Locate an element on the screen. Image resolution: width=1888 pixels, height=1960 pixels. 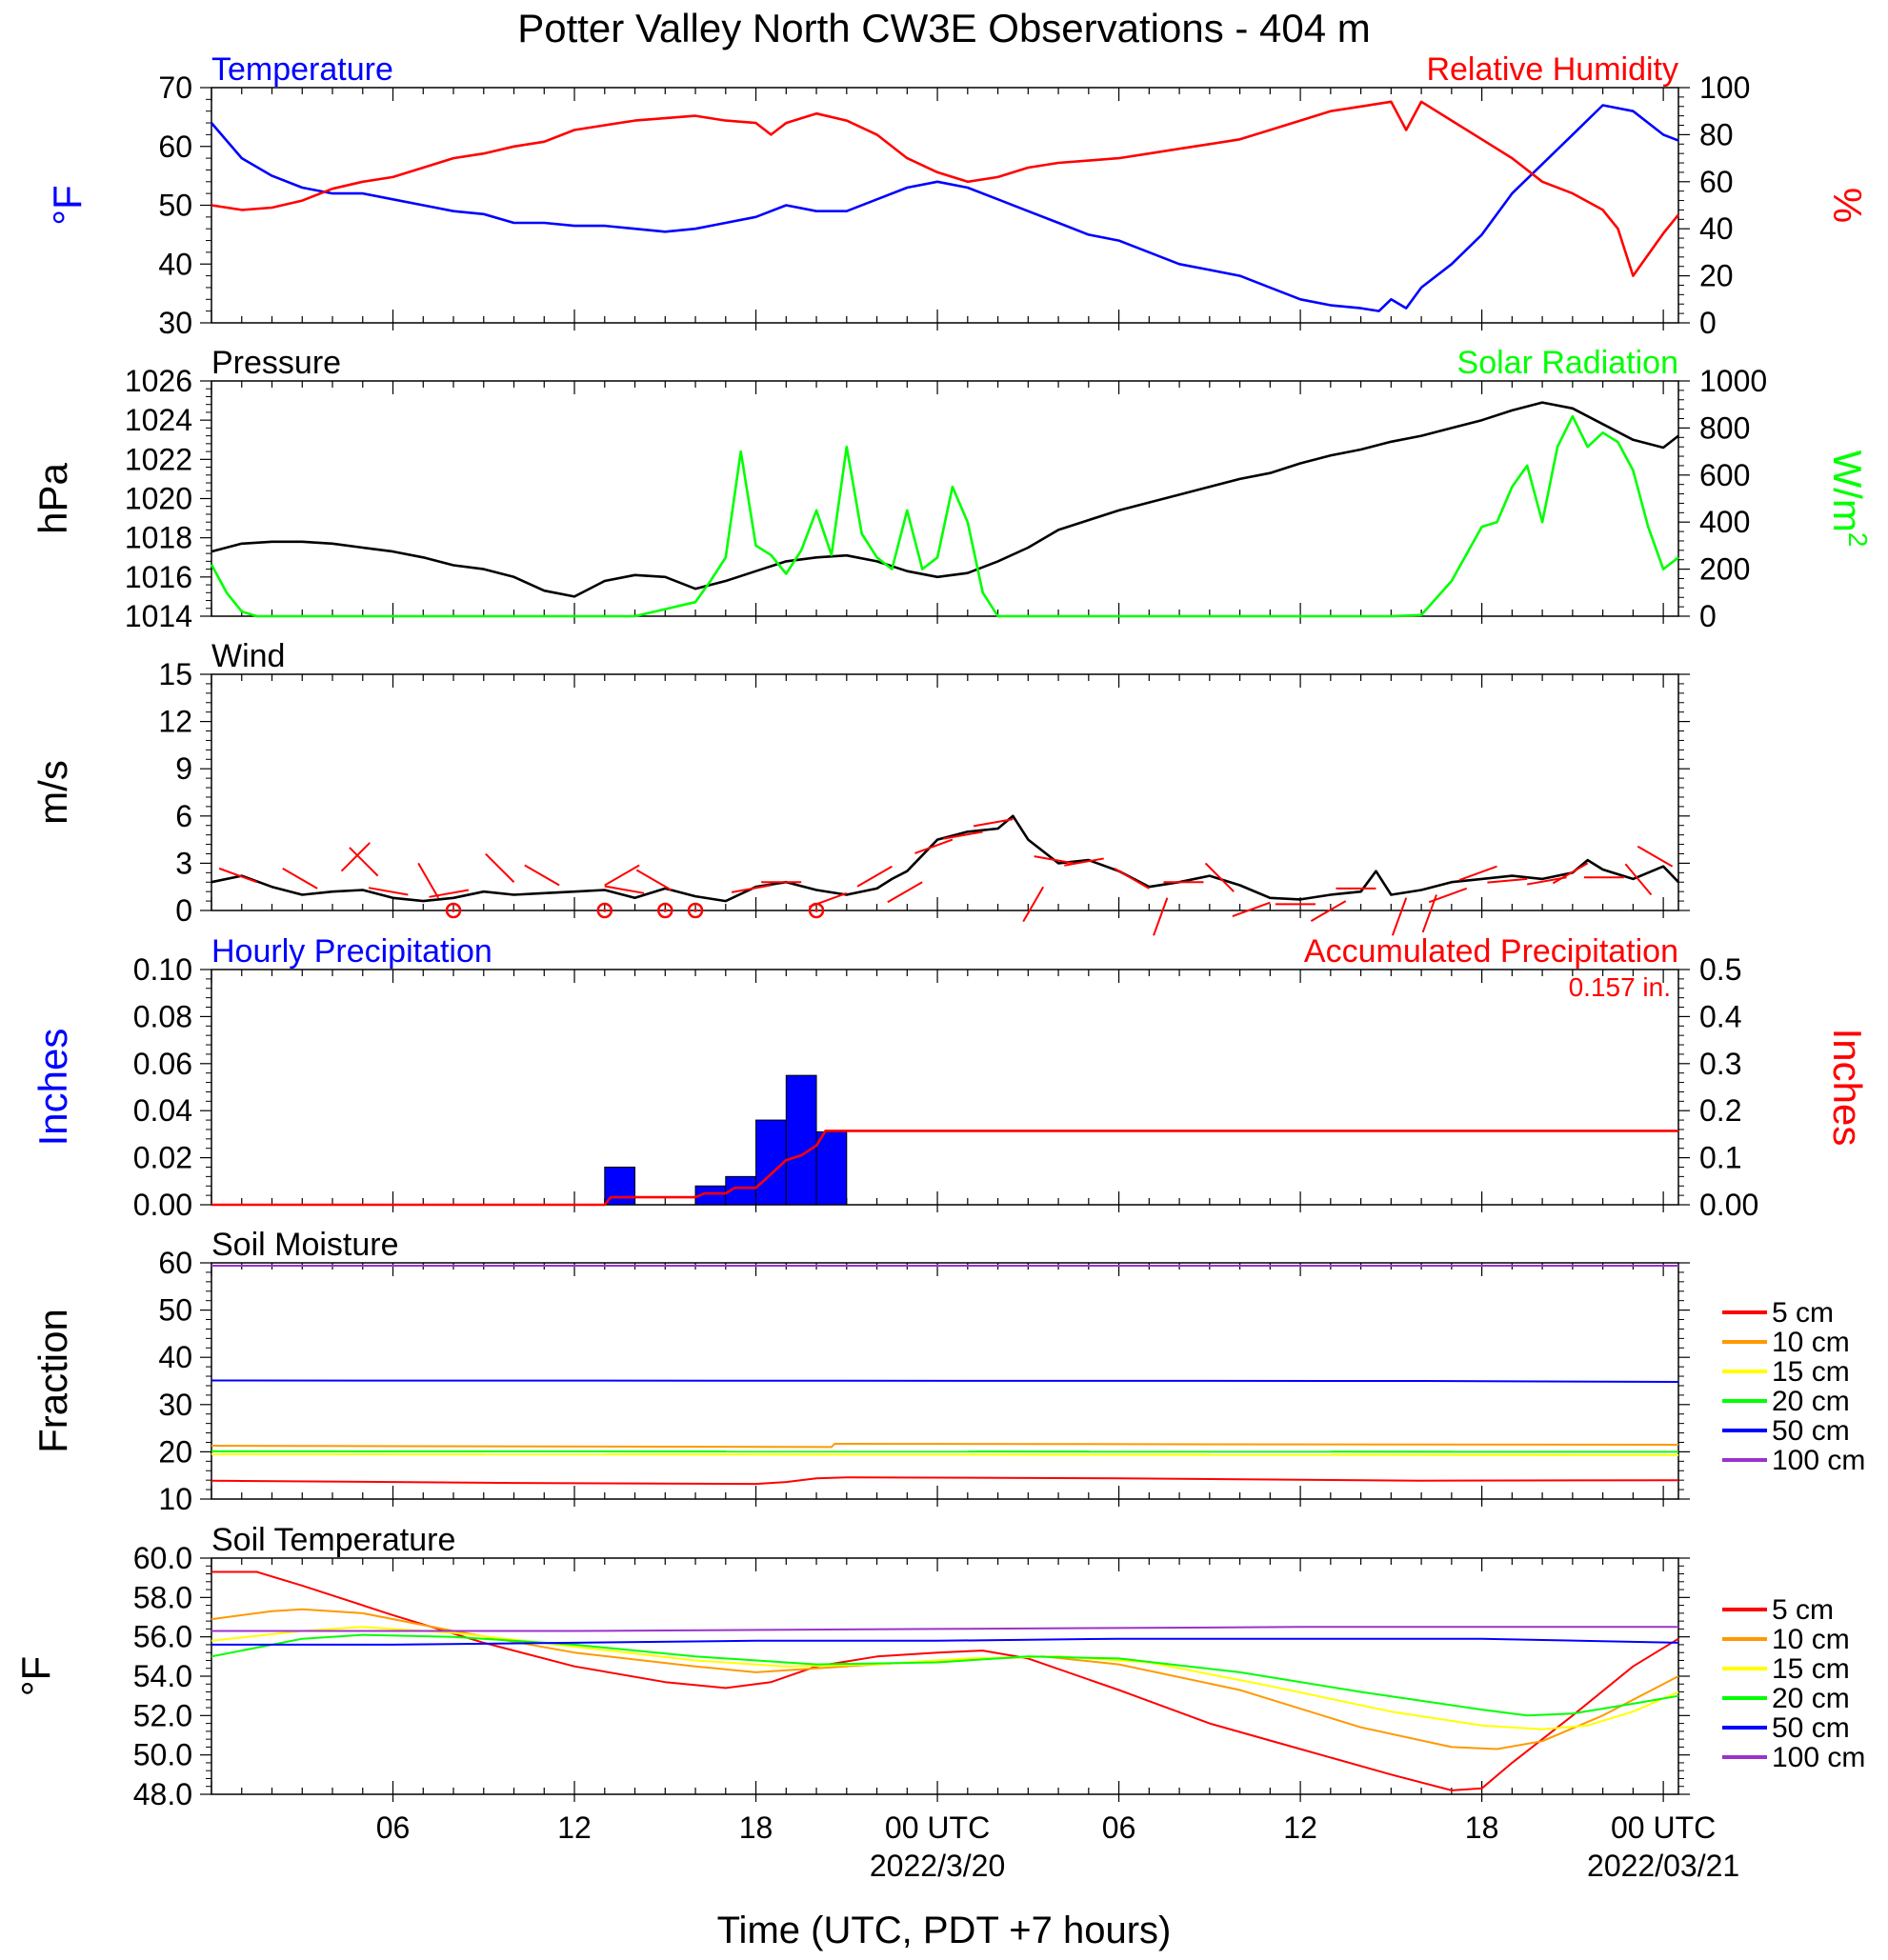
legend-label: 100 cm is located at coordinates (1818, 1460).